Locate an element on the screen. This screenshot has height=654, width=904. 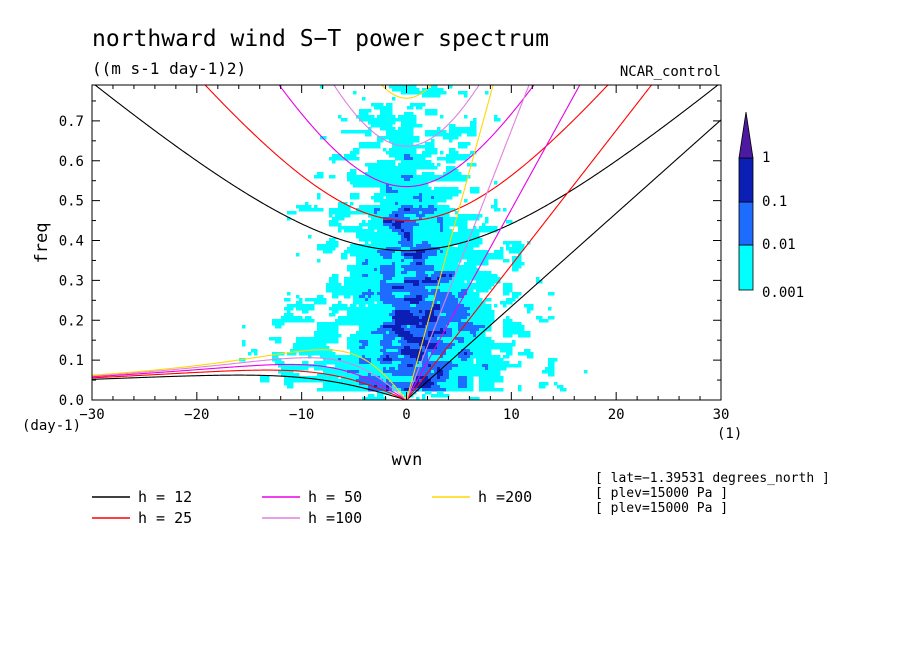
legend-label: h = 25 is located at coordinates (165, 518).